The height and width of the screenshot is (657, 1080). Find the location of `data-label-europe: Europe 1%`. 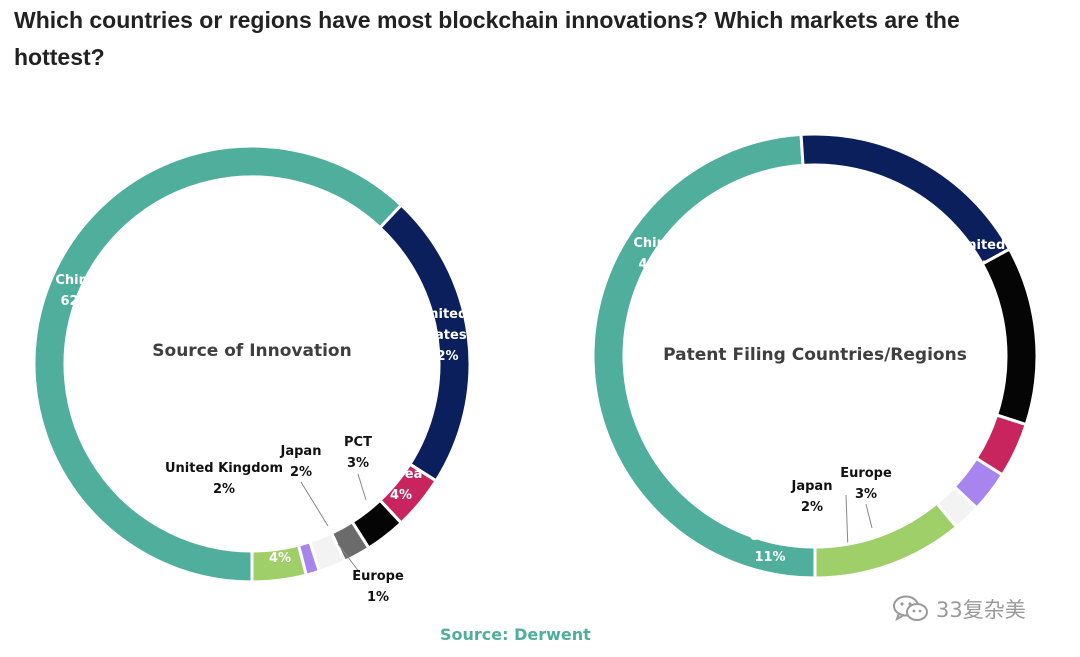

data-label-europe: Europe 1% is located at coordinates (378, 587).